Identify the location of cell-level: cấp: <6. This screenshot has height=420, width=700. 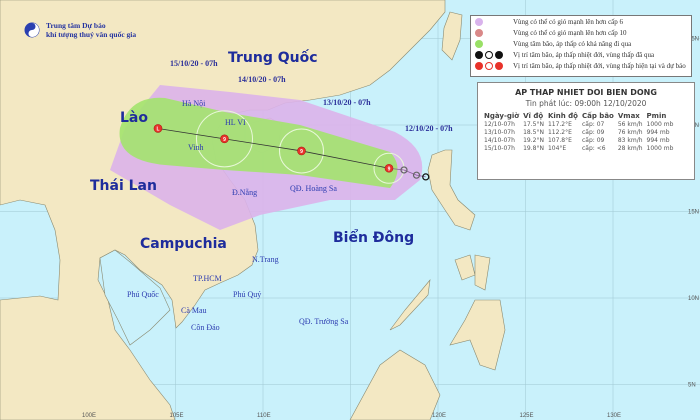
(594, 148).